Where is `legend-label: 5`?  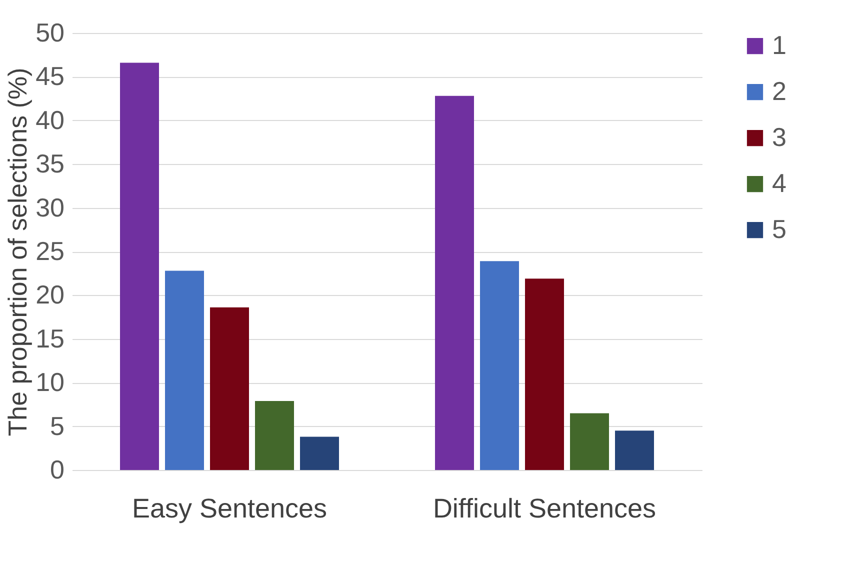
legend-label: 5 is located at coordinates (779, 229).